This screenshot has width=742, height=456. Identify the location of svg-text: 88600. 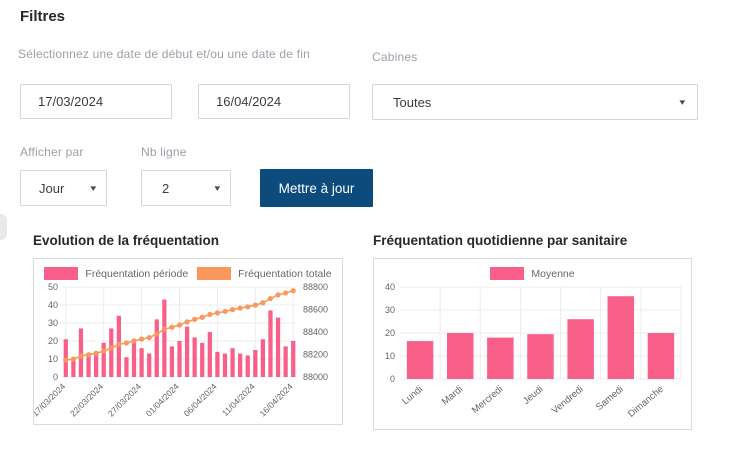
(315, 310).